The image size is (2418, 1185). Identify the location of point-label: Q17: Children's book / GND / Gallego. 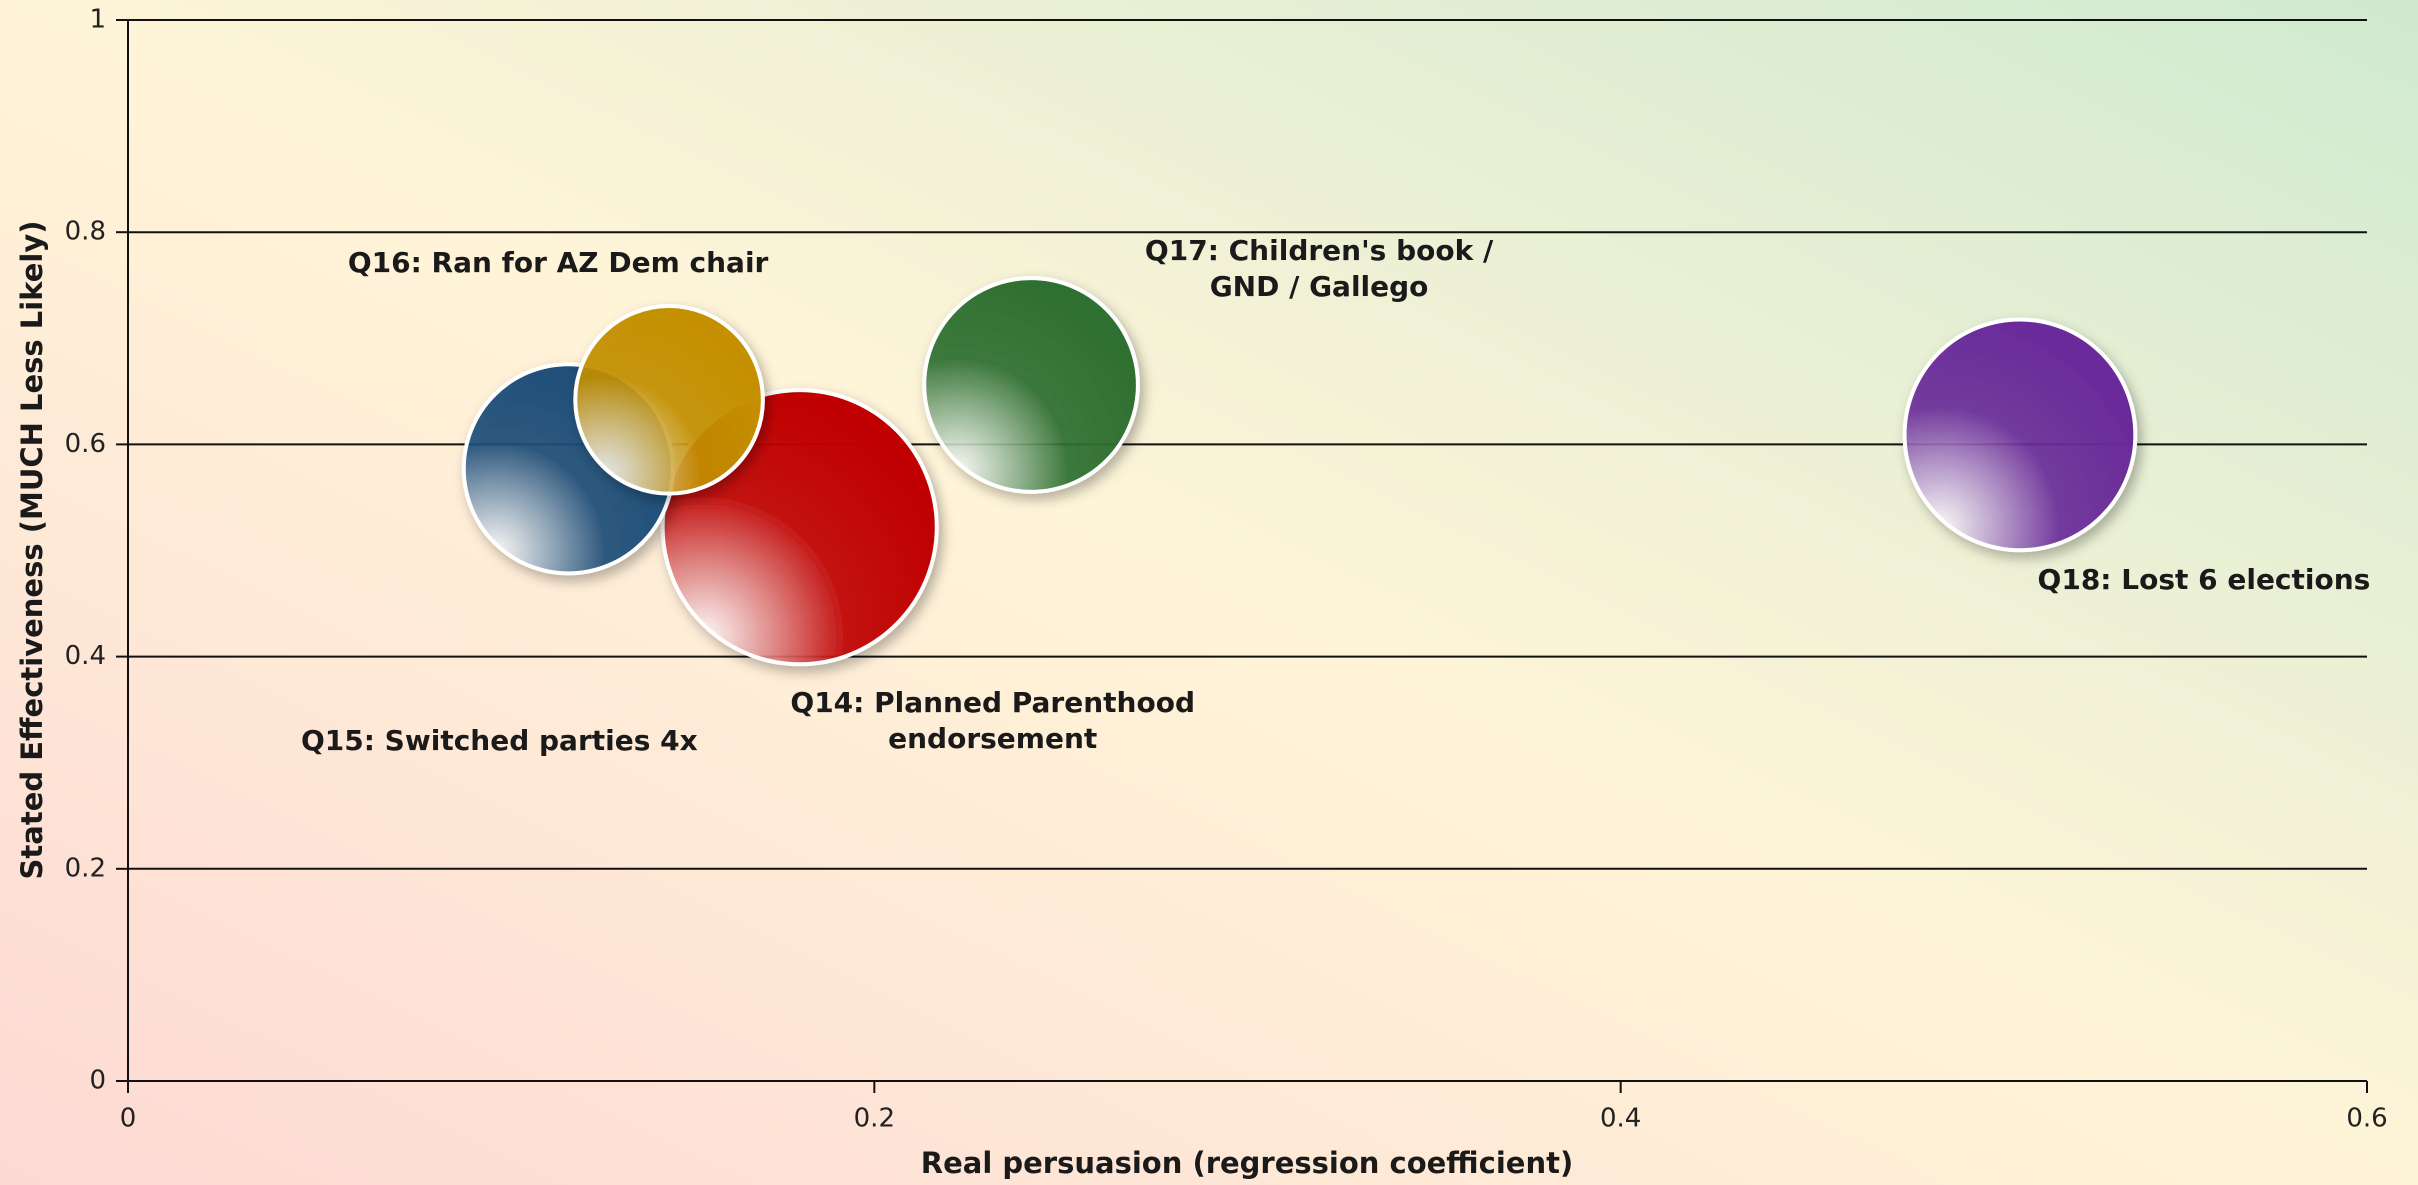
(1319, 268).